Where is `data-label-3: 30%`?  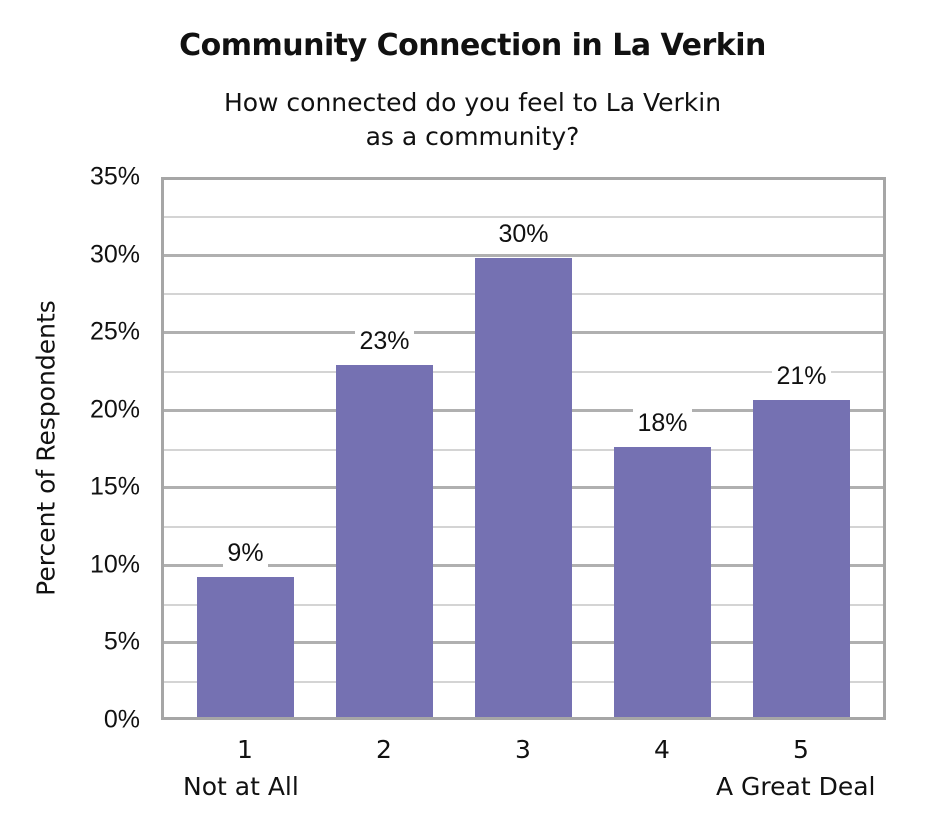 data-label-3: 30% is located at coordinates (523, 234).